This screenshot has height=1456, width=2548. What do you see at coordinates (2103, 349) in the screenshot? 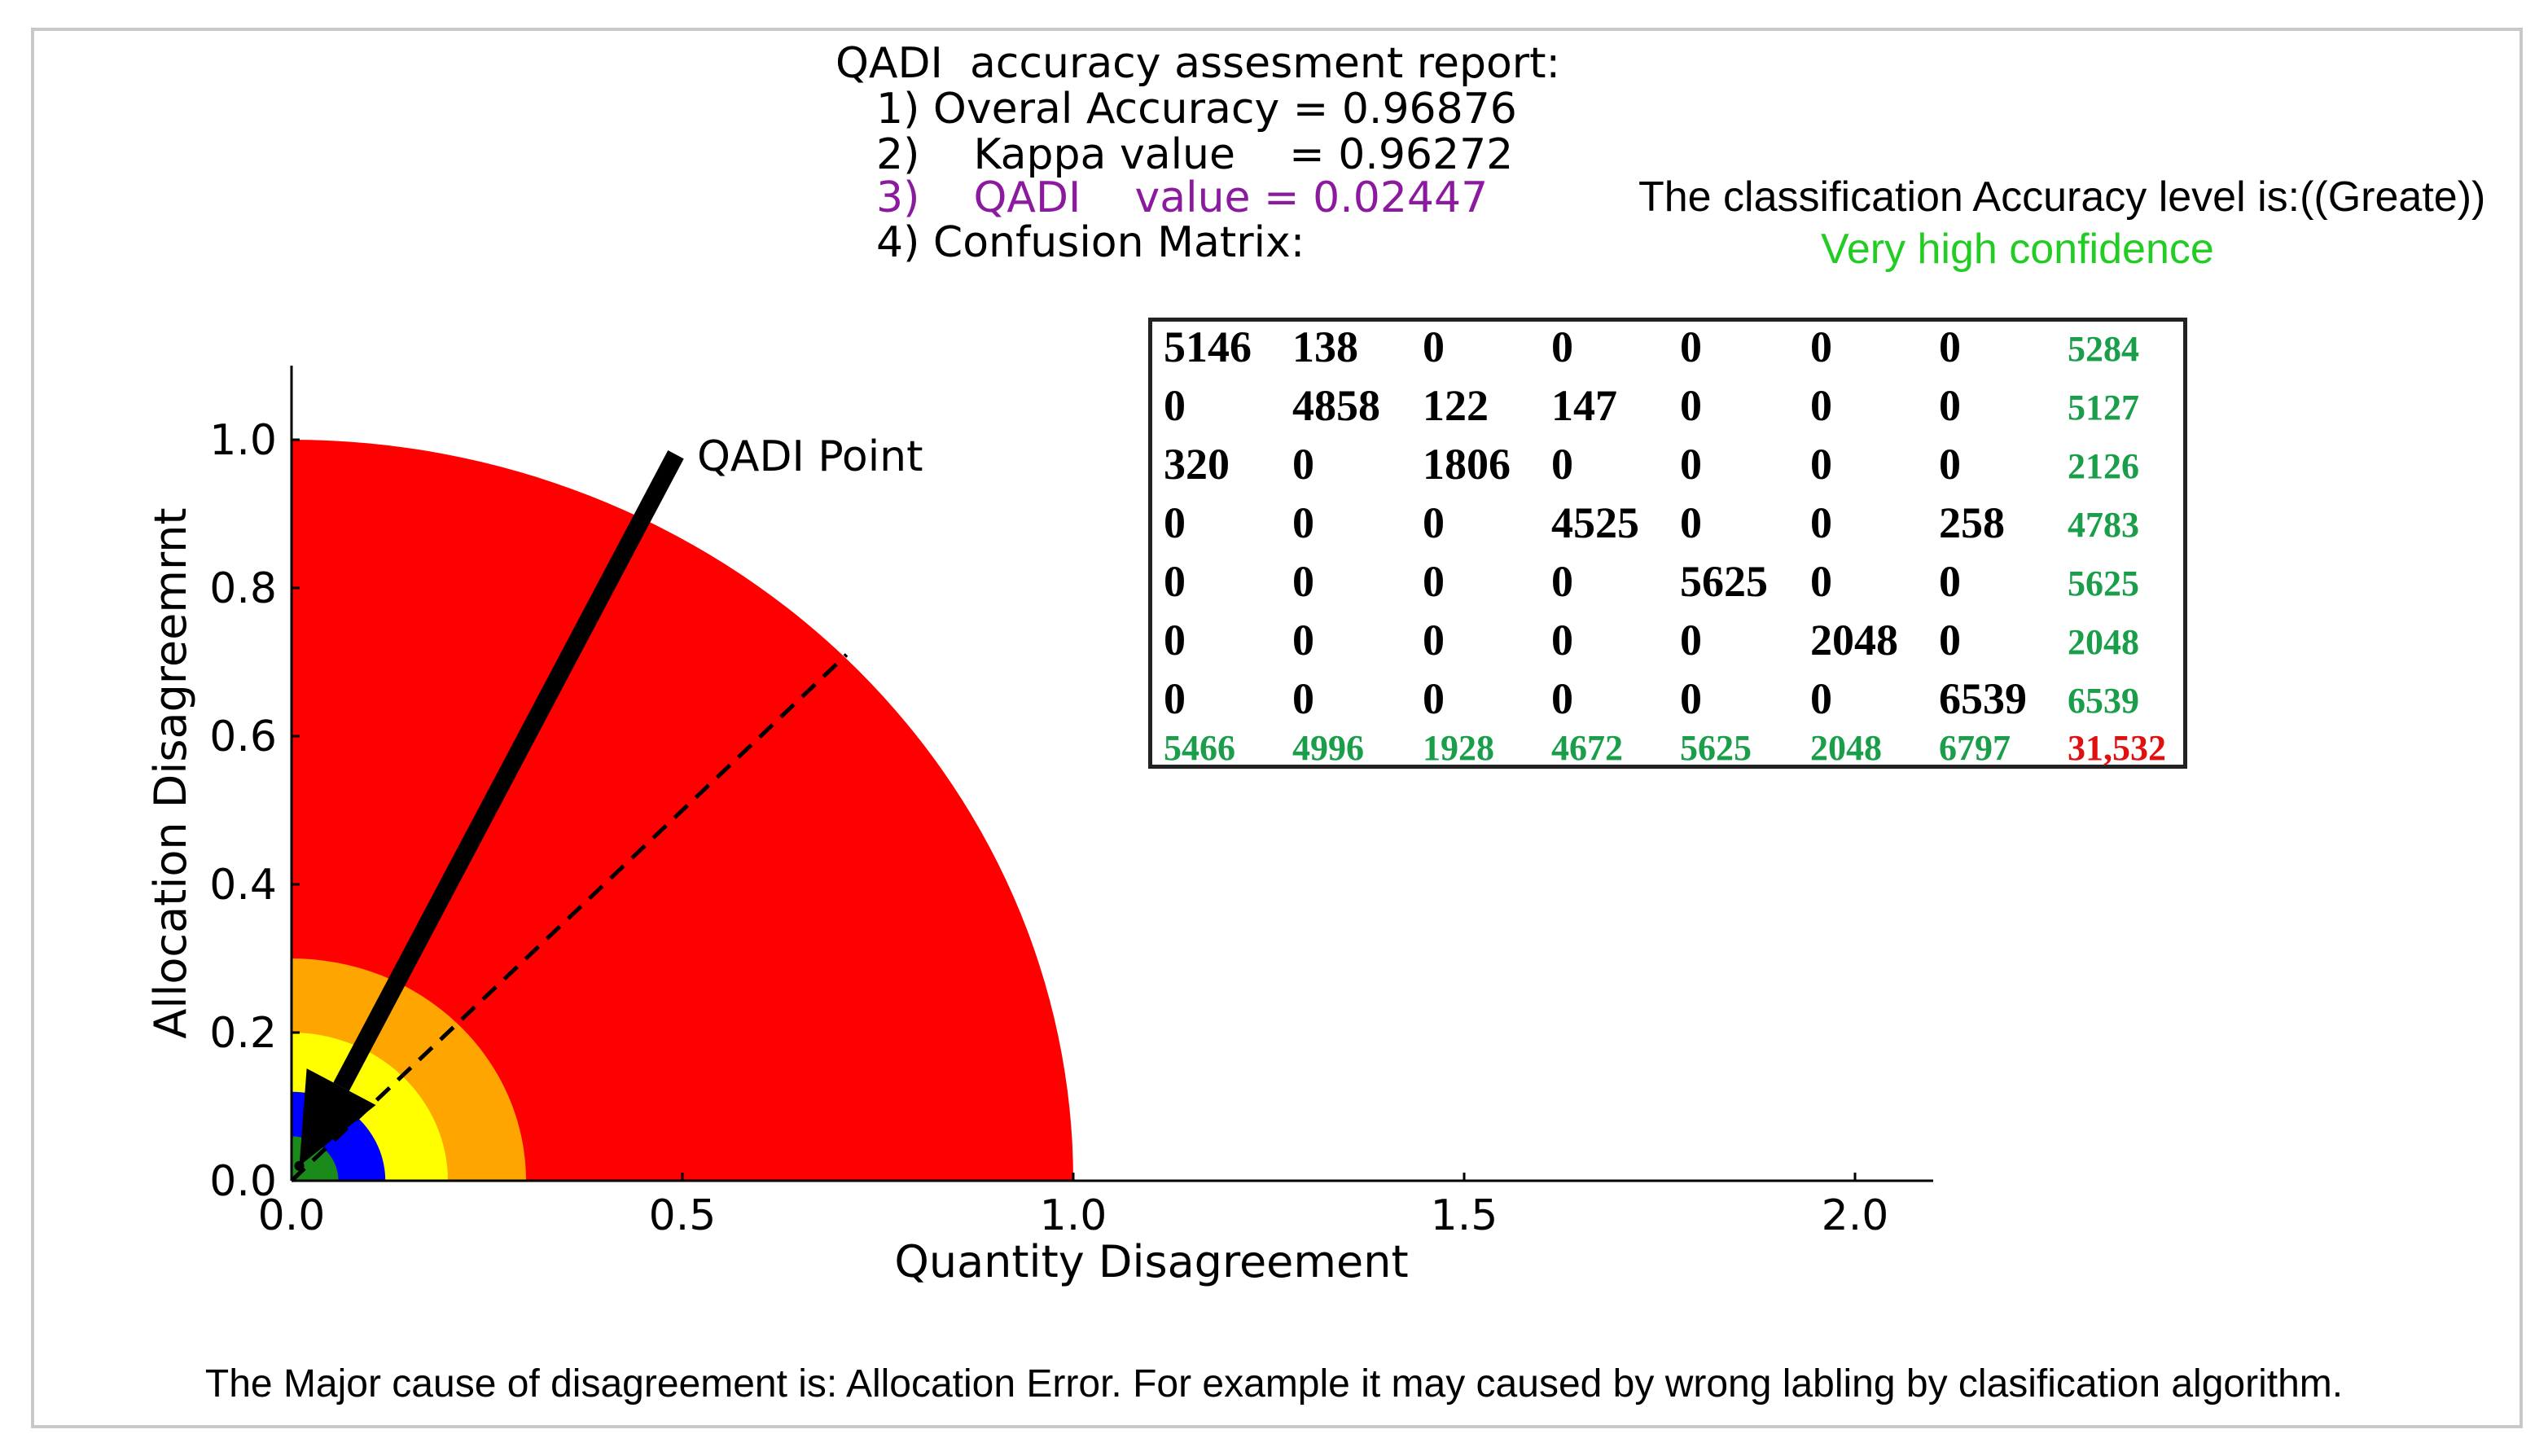
I see `row-total: 5284` at bounding box center [2103, 349].